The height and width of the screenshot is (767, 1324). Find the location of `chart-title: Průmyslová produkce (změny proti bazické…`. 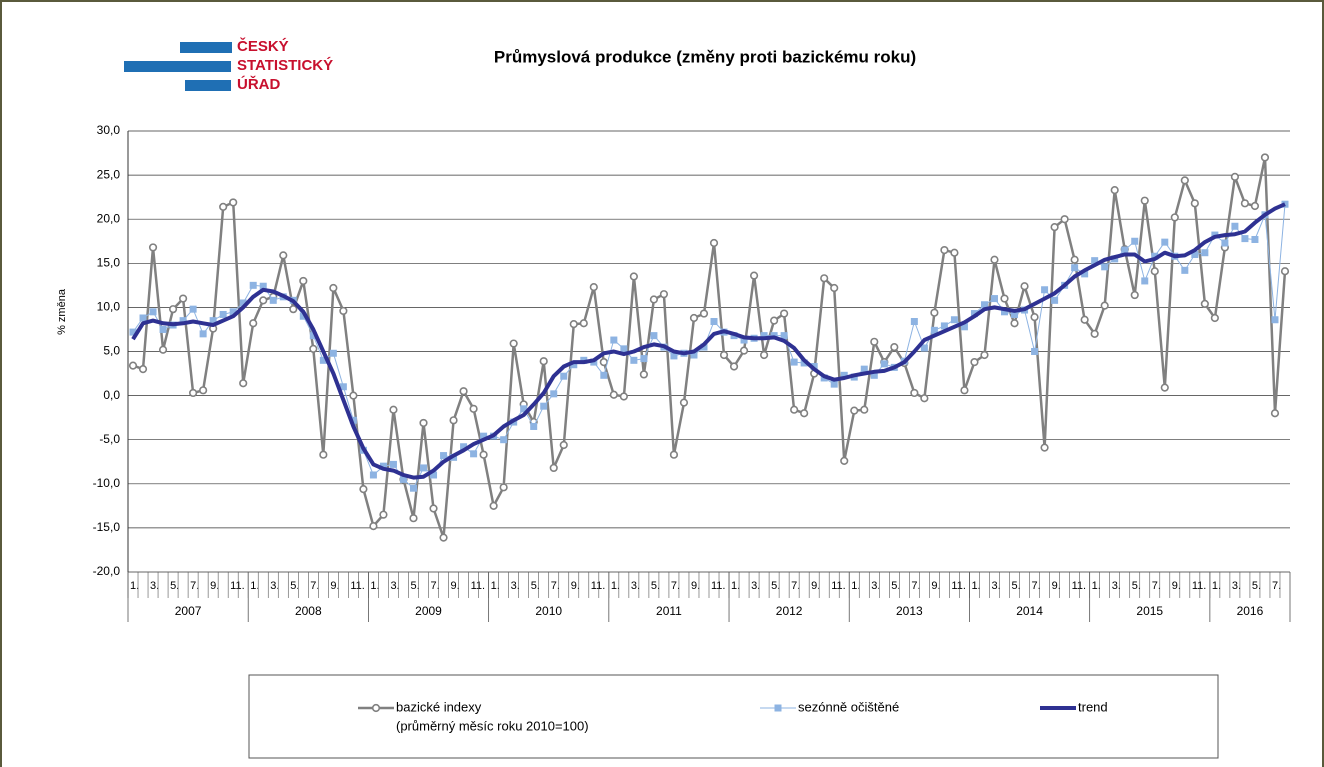

chart-title: Průmyslová produkce (změny proti bazické… is located at coordinates (705, 56).